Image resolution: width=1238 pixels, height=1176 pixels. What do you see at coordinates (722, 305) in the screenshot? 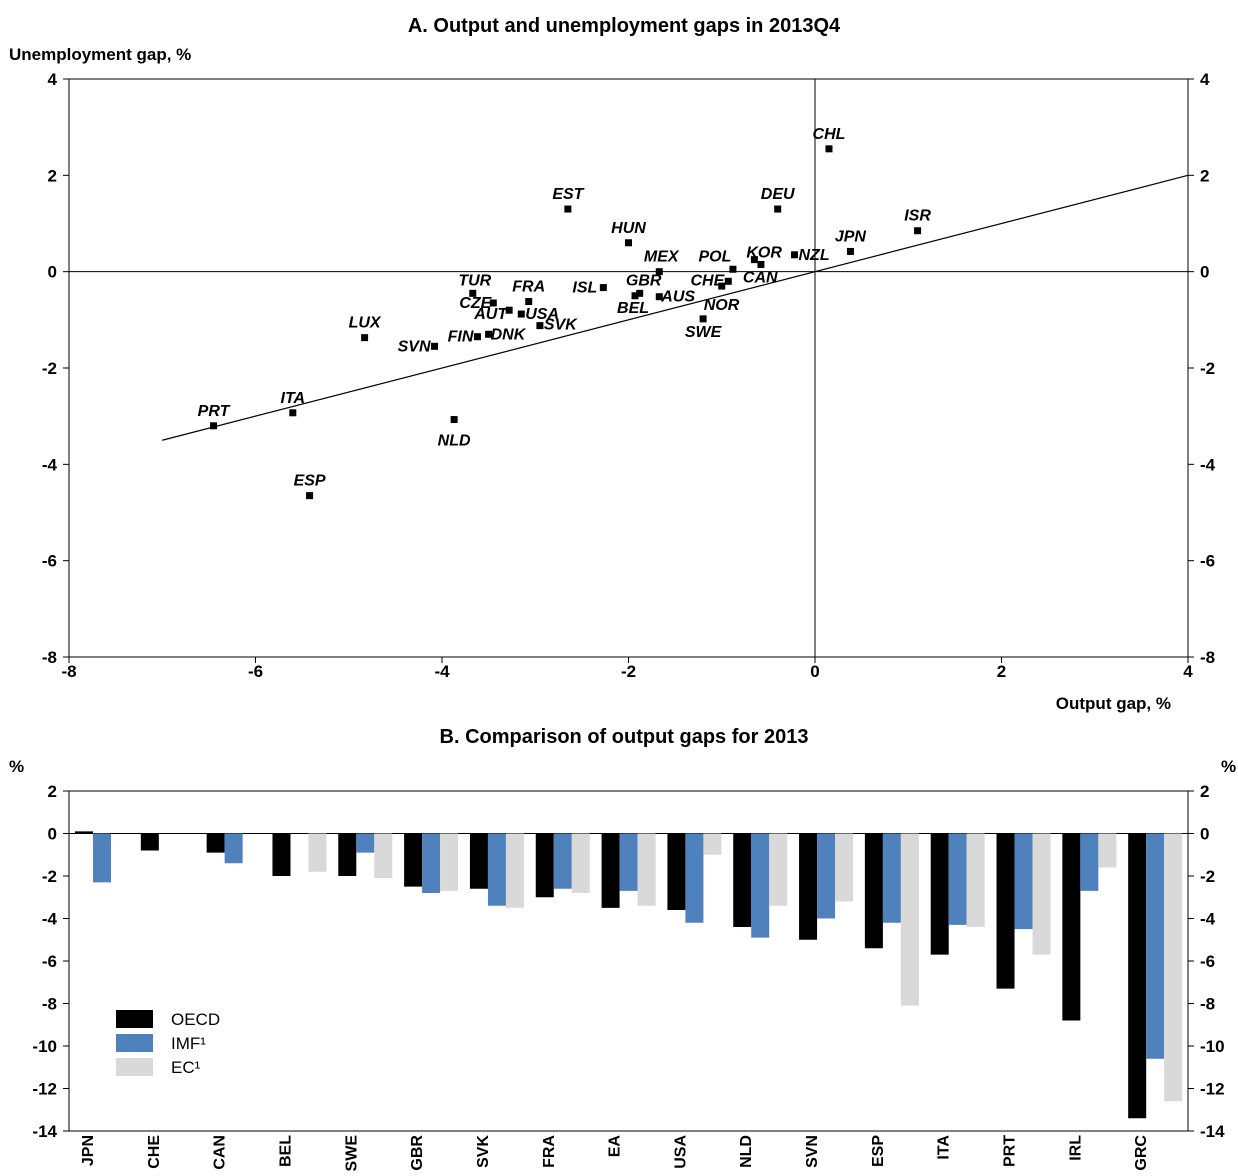
I see `scatter-point-label: NOR` at bounding box center [722, 305].